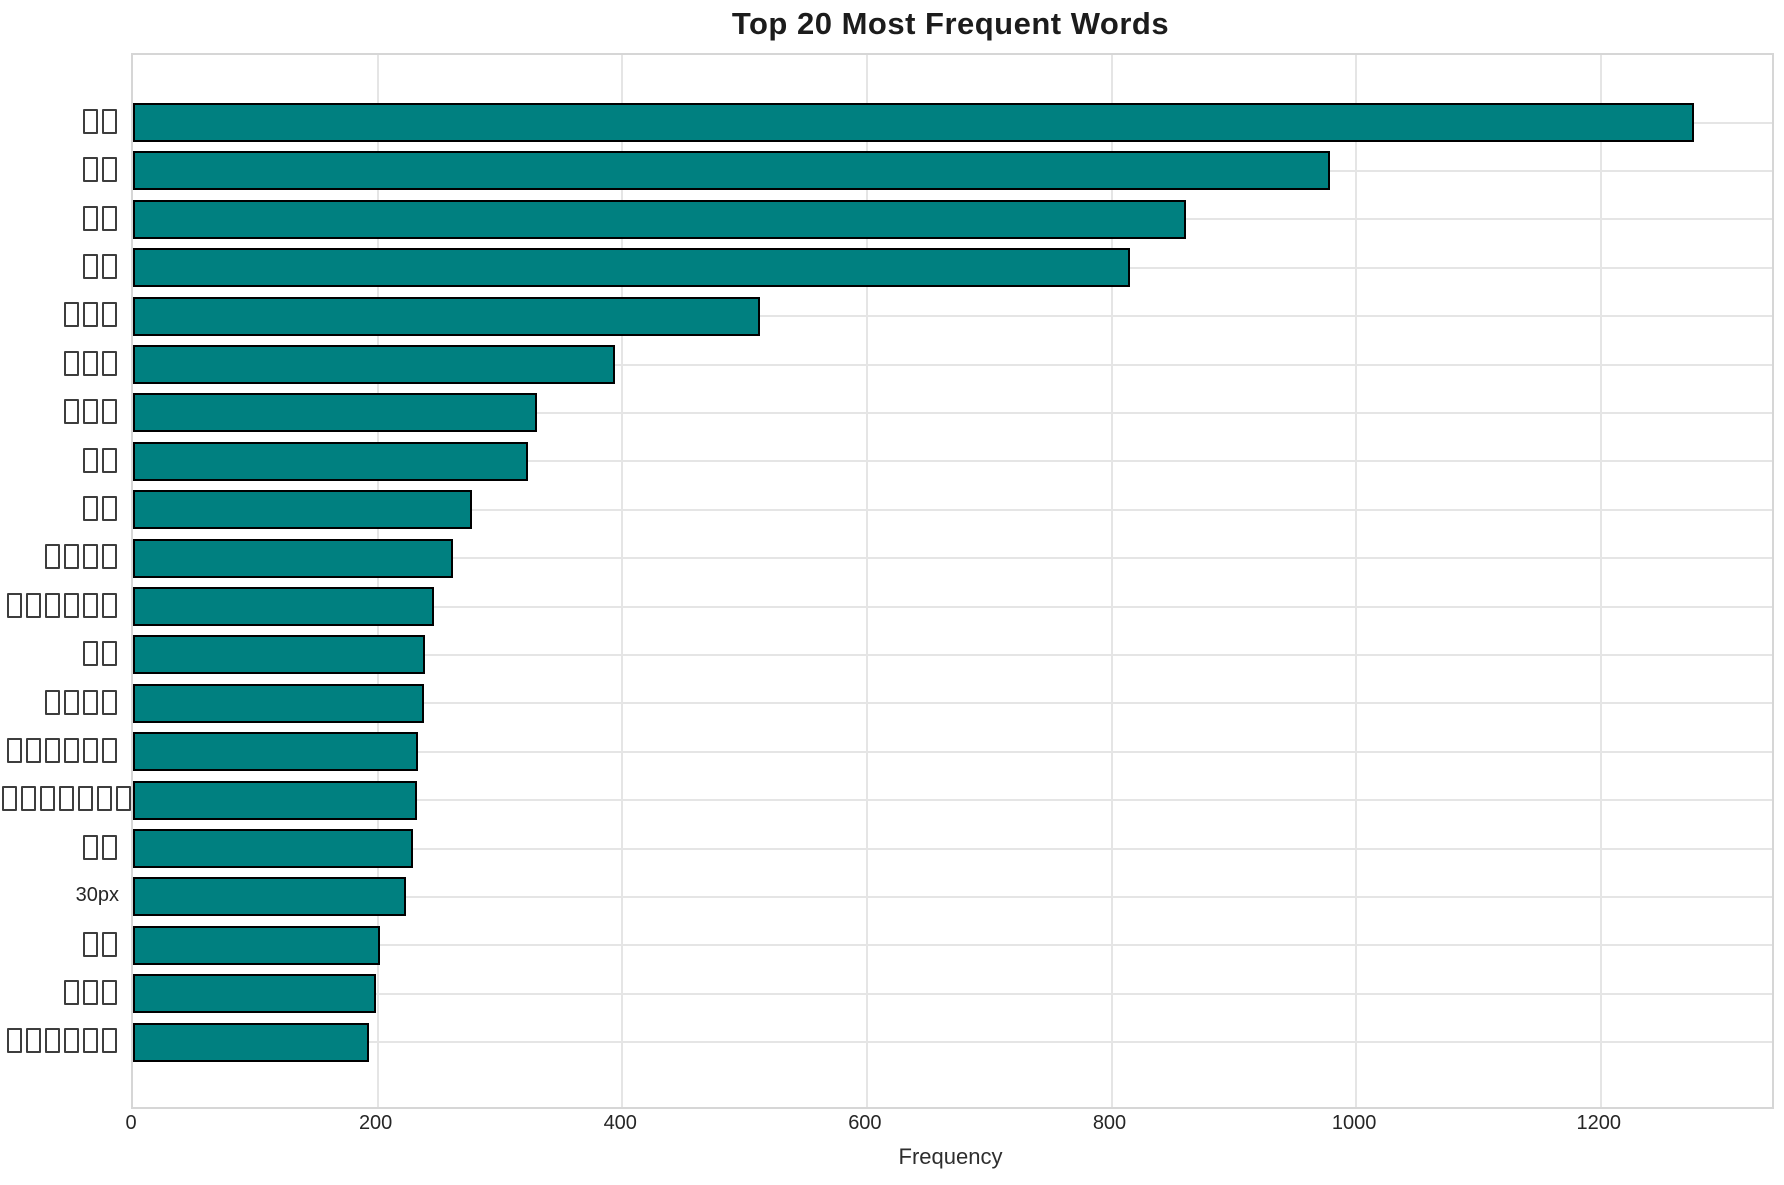 Image resolution: width=1784 pixels, height=1185 pixels. I want to click on x-tick-label: 600, so click(865, 1123).